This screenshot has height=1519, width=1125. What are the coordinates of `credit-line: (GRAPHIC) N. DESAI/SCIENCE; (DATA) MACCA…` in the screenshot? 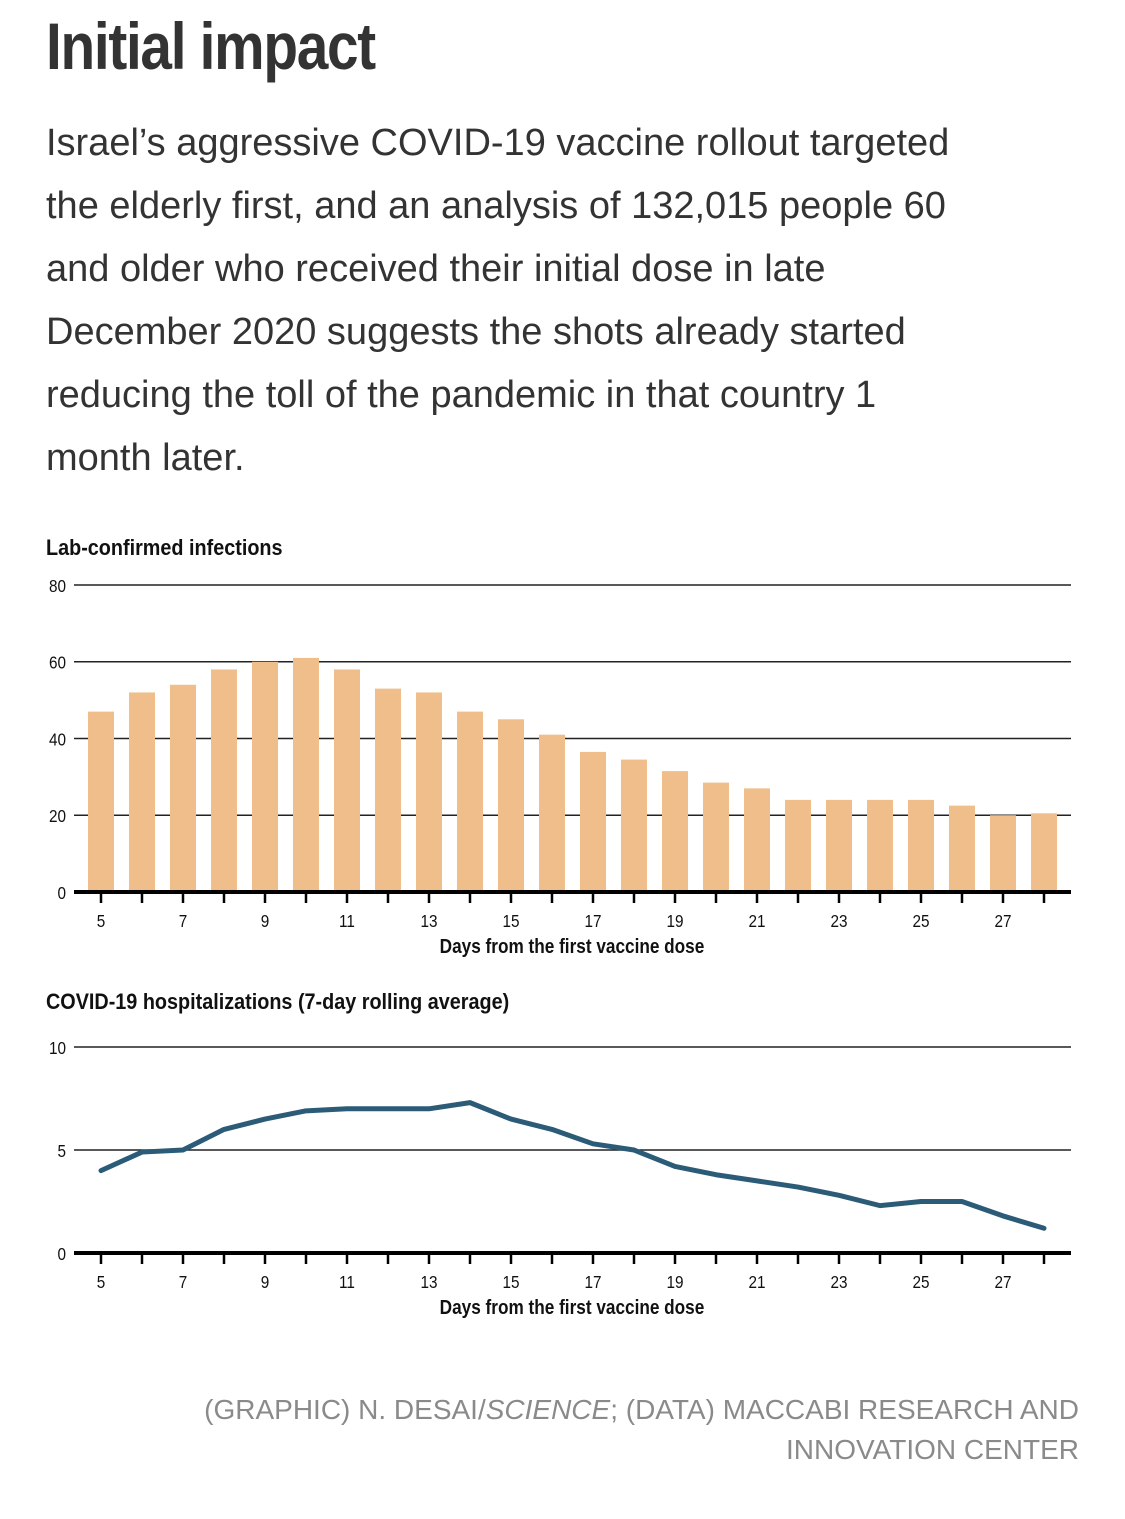 It's located at (579, 1430).